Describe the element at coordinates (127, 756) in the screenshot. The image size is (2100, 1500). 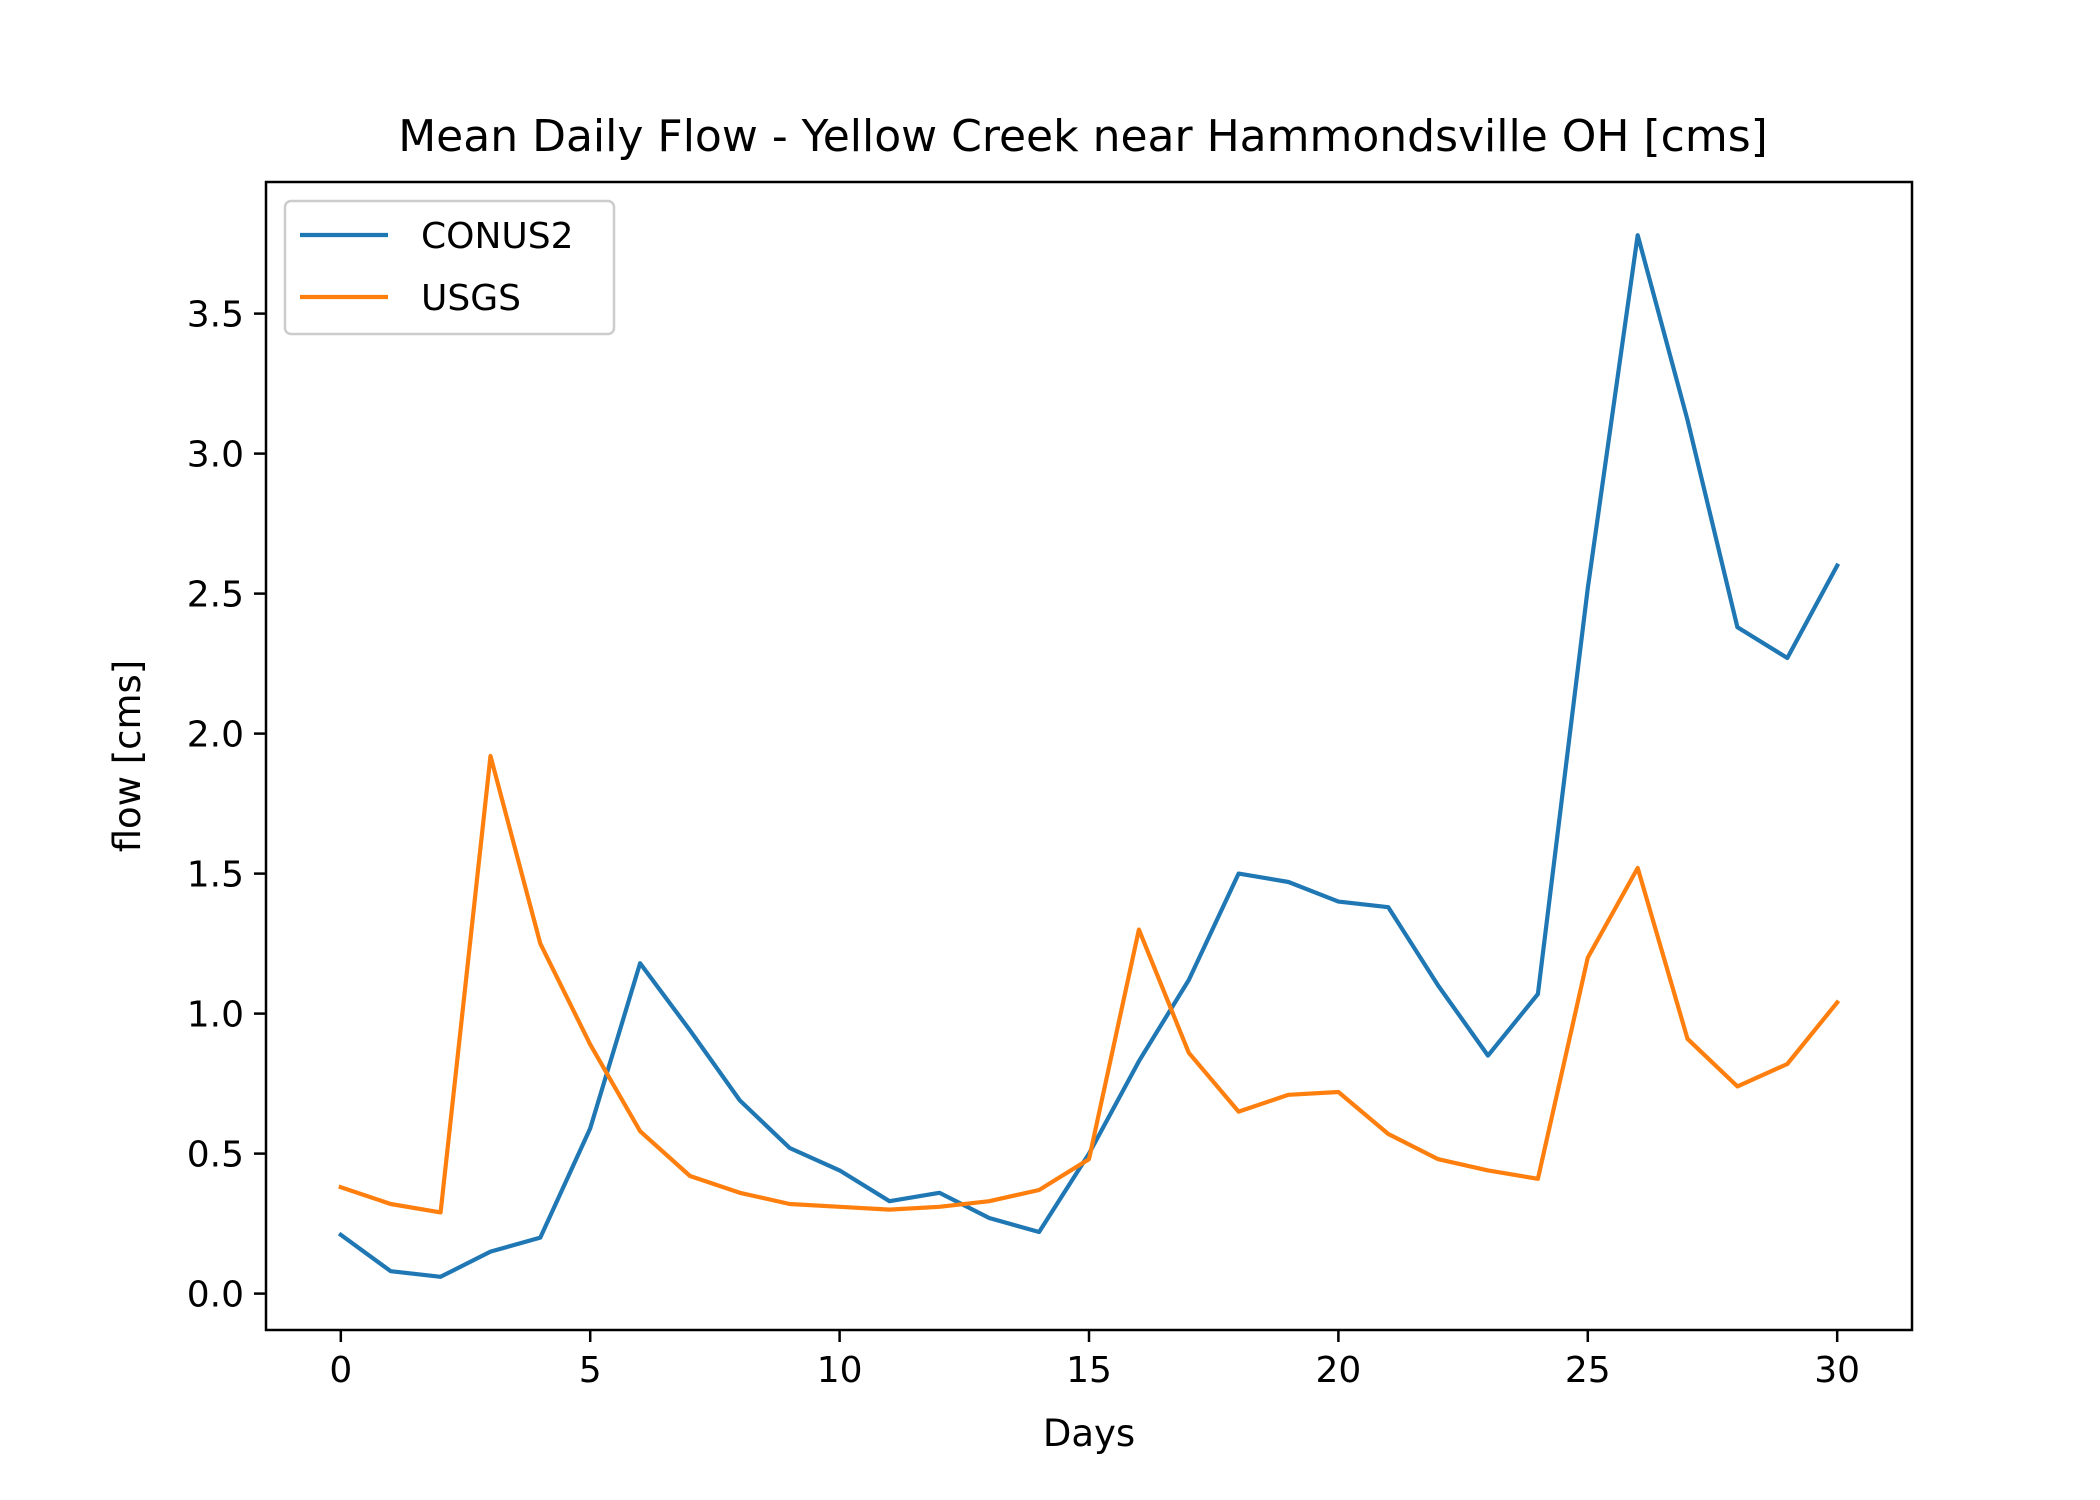
I see `y-axis-label: flow [cms]` at that location.